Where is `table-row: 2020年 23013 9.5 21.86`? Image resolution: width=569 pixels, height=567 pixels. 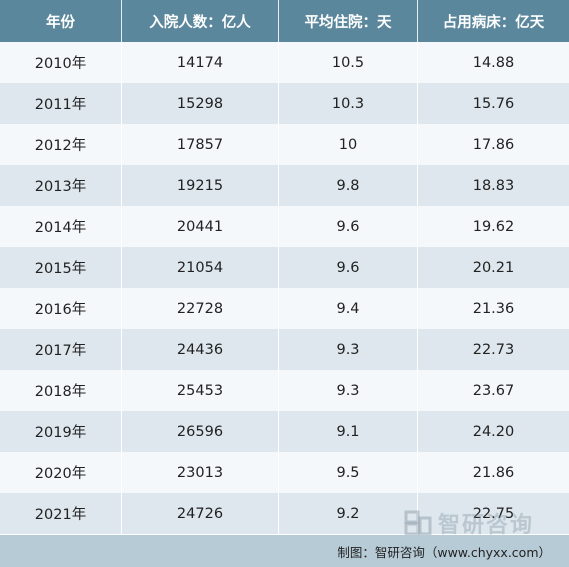 table-row: 2020年 23013 9.5 21.86 is located at coordinates (284, 472).